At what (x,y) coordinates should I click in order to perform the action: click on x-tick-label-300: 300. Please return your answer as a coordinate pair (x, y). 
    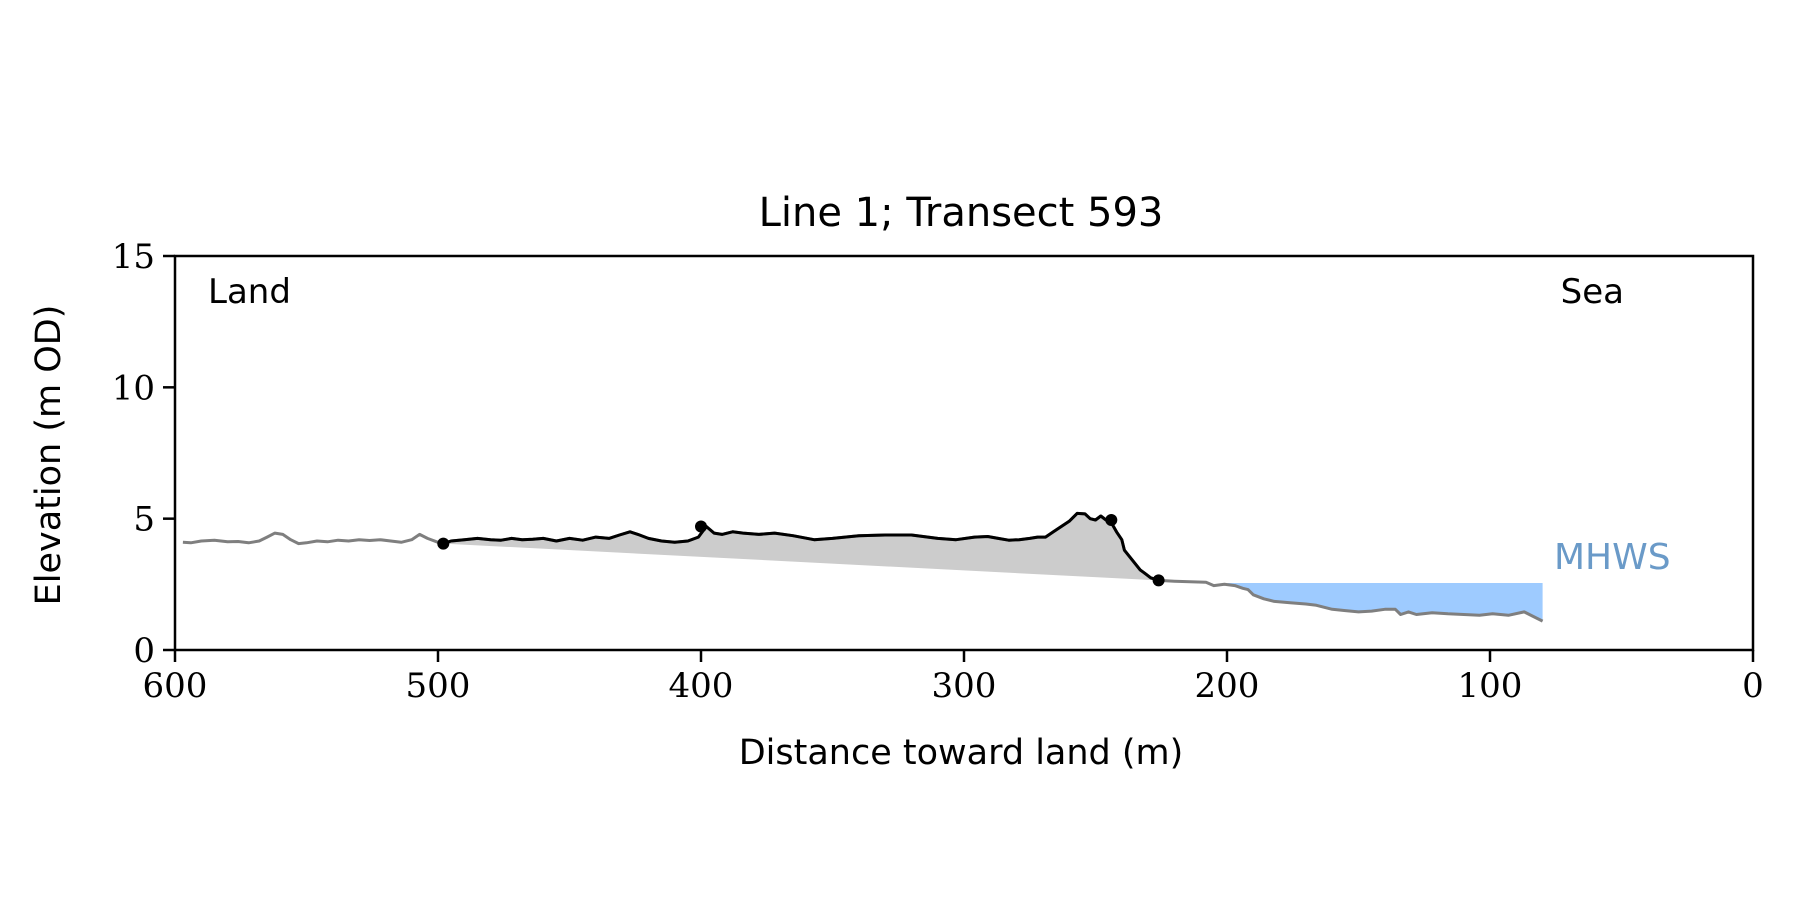
    Looking at the image, I should click on (964, 686).